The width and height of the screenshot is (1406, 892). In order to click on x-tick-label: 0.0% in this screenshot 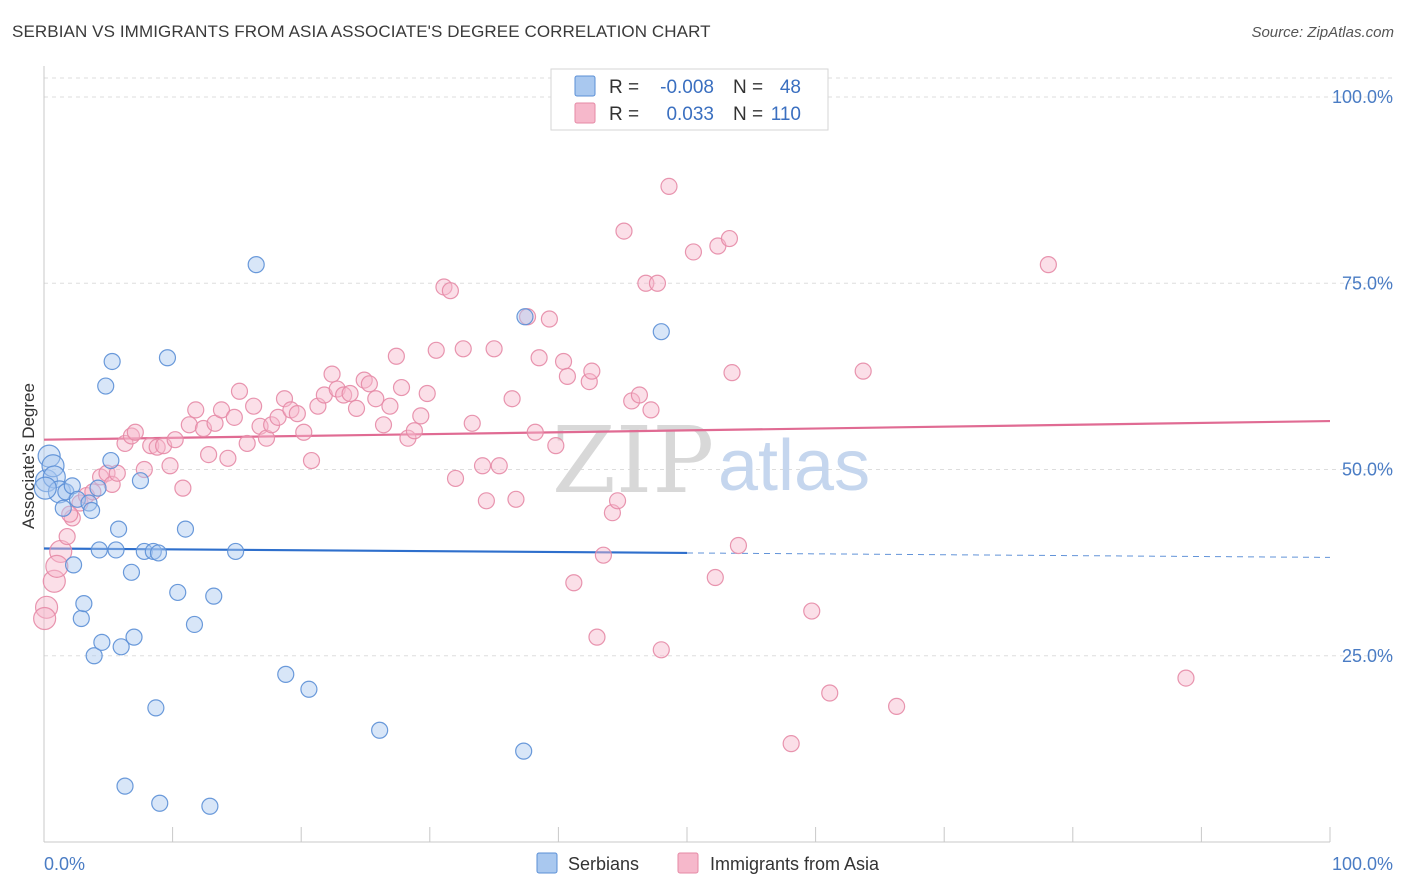, I will do `click(64, 864)`.